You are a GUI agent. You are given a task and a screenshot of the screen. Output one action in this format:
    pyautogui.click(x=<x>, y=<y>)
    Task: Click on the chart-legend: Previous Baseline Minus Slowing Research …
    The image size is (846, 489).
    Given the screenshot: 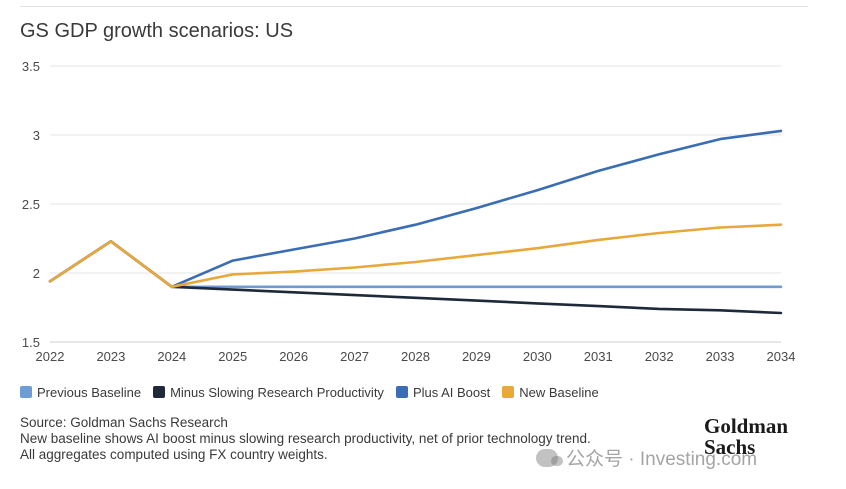 What is the action you would take?
    pyautogui.click(x=315, y=392)
    